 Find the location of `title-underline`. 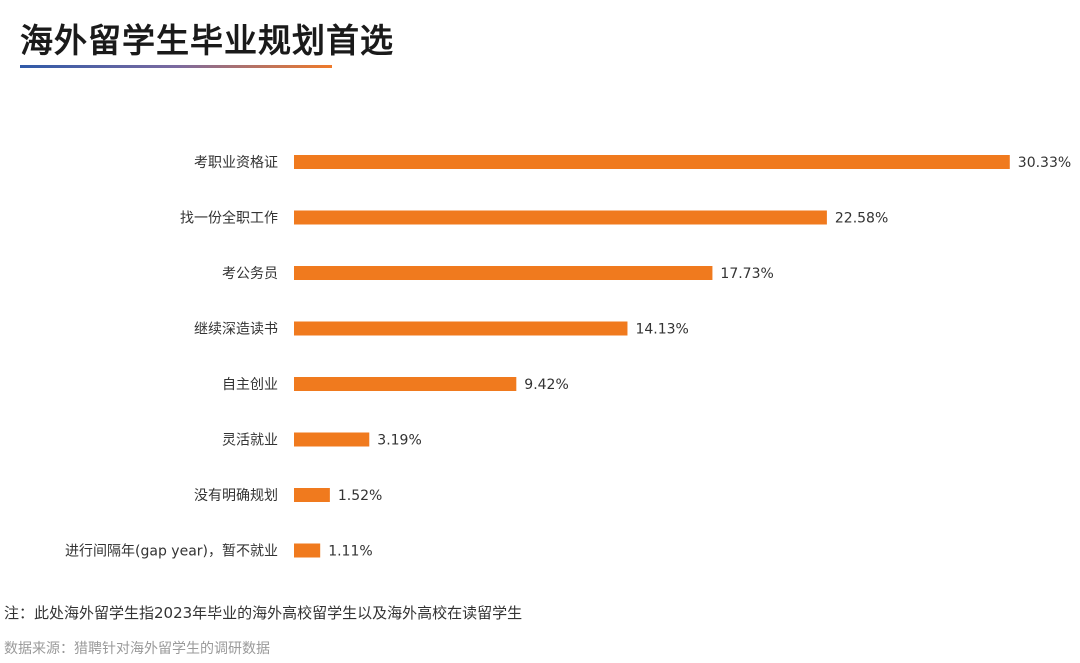

title-underline is located at coordinates (176, 66).